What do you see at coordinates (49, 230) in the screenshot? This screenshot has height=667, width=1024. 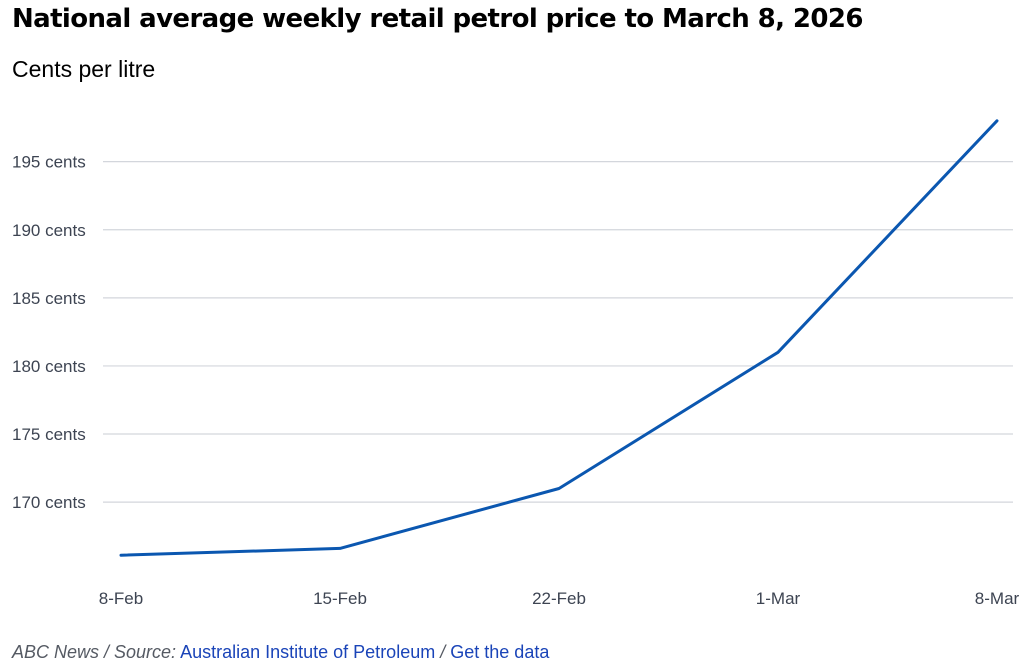 I see `y-tick-label: 190 cents` at bounding box center [49, 230].